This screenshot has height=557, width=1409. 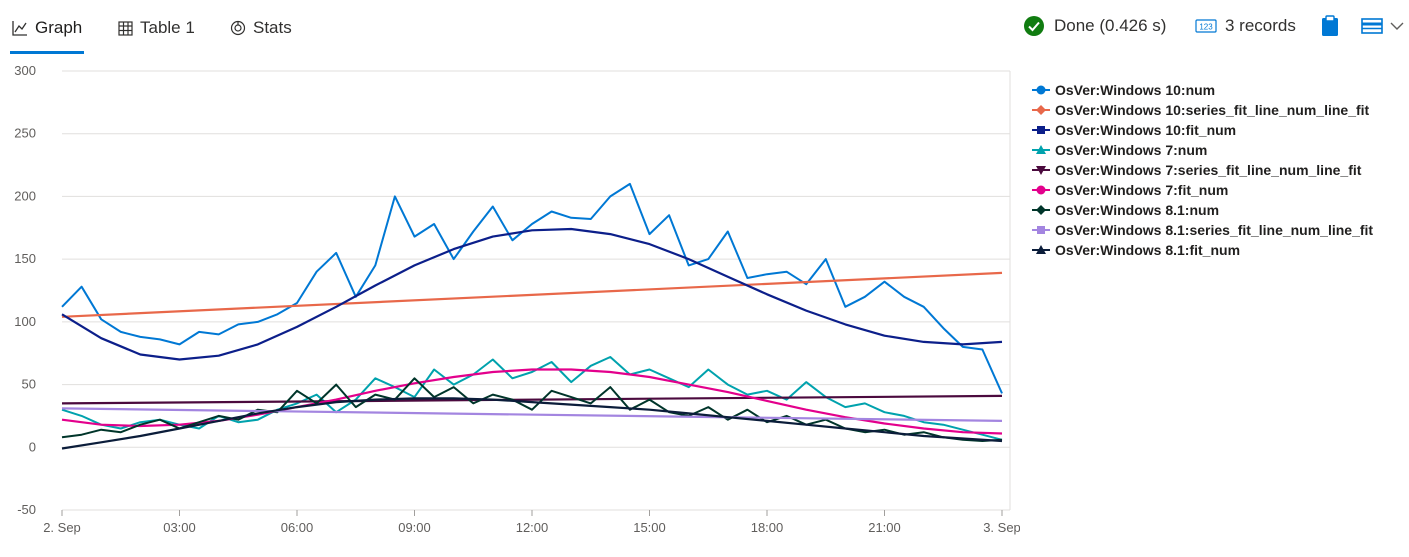 I want to click on clipboard-icon, so click(x=1330, y=25).